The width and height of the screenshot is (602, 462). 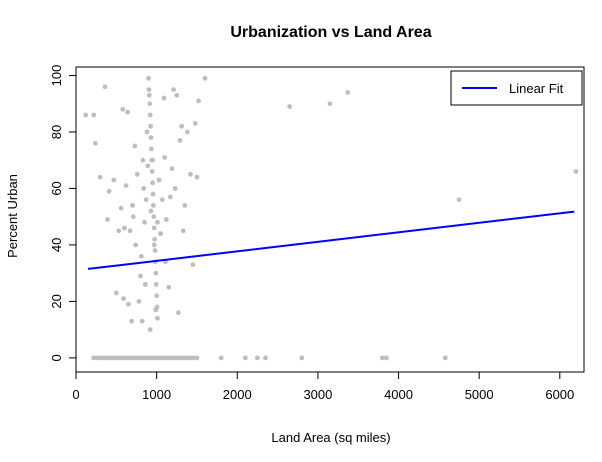 What do you see at coordinates (56, 357) in the screenshot?
I see `y-tick-label: 0` at bounding box center [56, 357].